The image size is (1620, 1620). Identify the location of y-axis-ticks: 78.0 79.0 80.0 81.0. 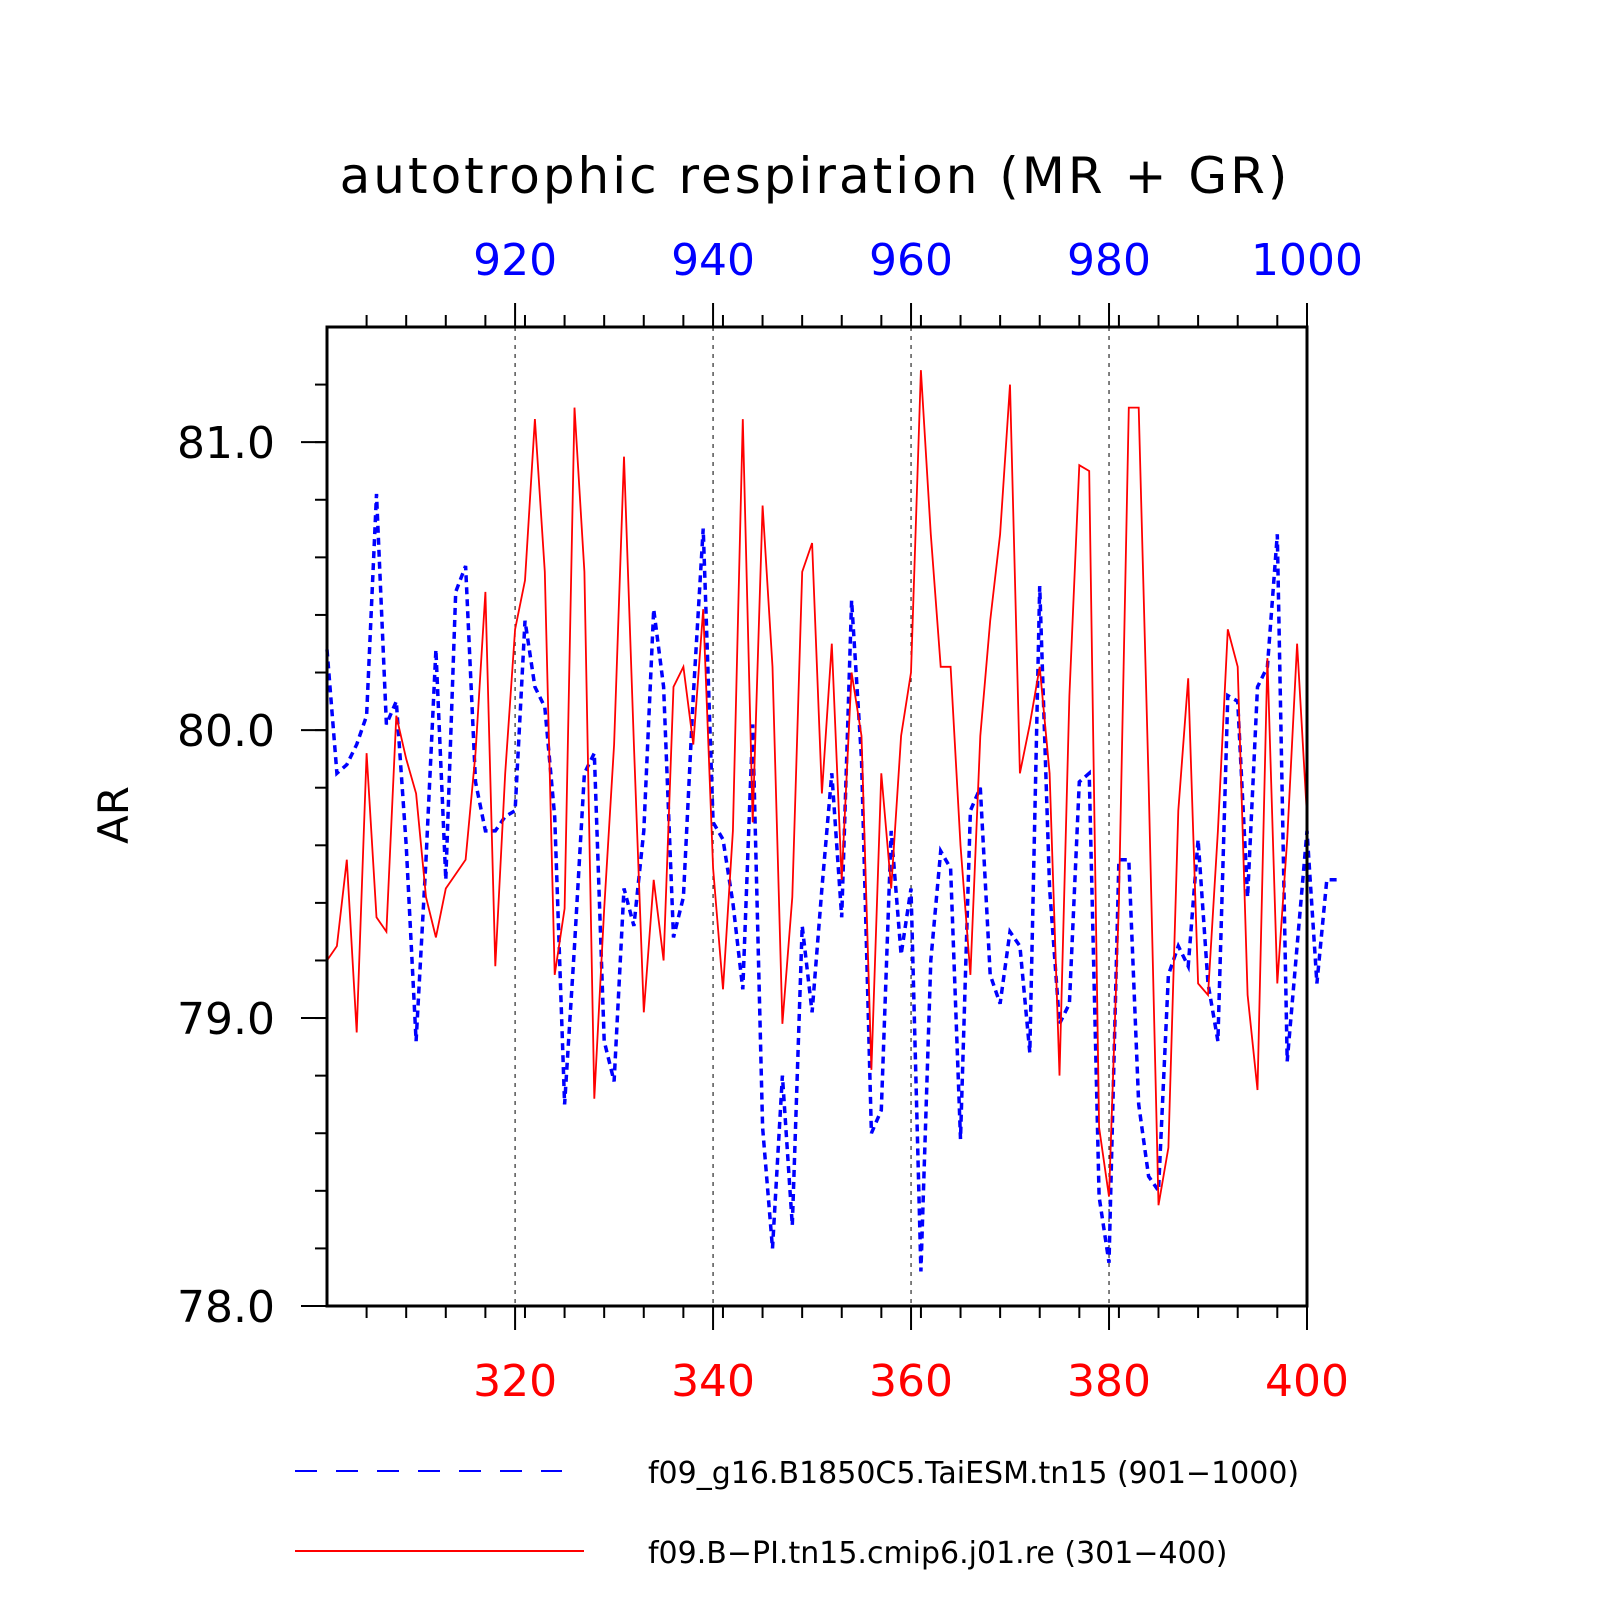
(252, 858).